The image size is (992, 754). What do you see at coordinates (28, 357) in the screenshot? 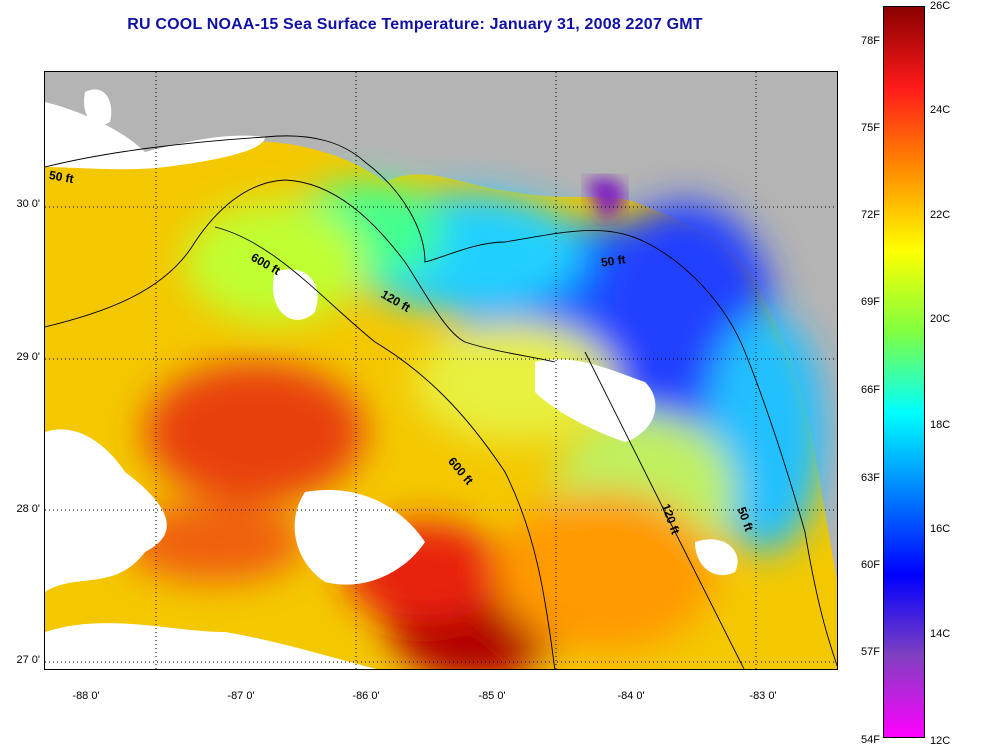
I see `lat-tick-label: 29 0'` at bounding box center [28, 357].